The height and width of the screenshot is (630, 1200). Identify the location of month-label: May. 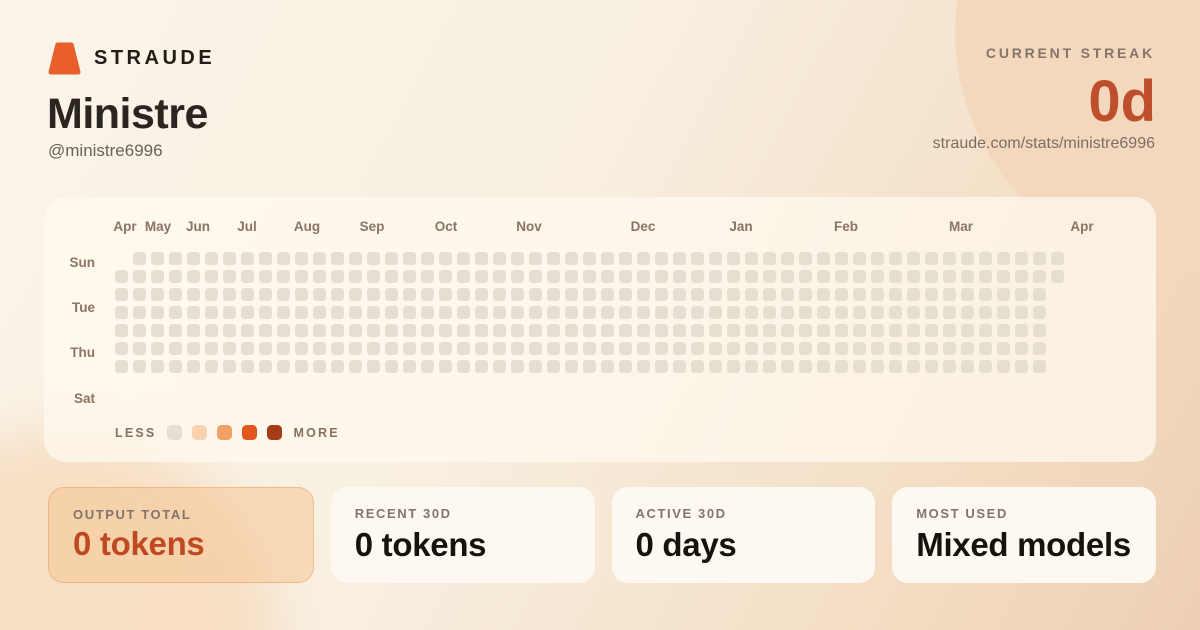
(158, 226).